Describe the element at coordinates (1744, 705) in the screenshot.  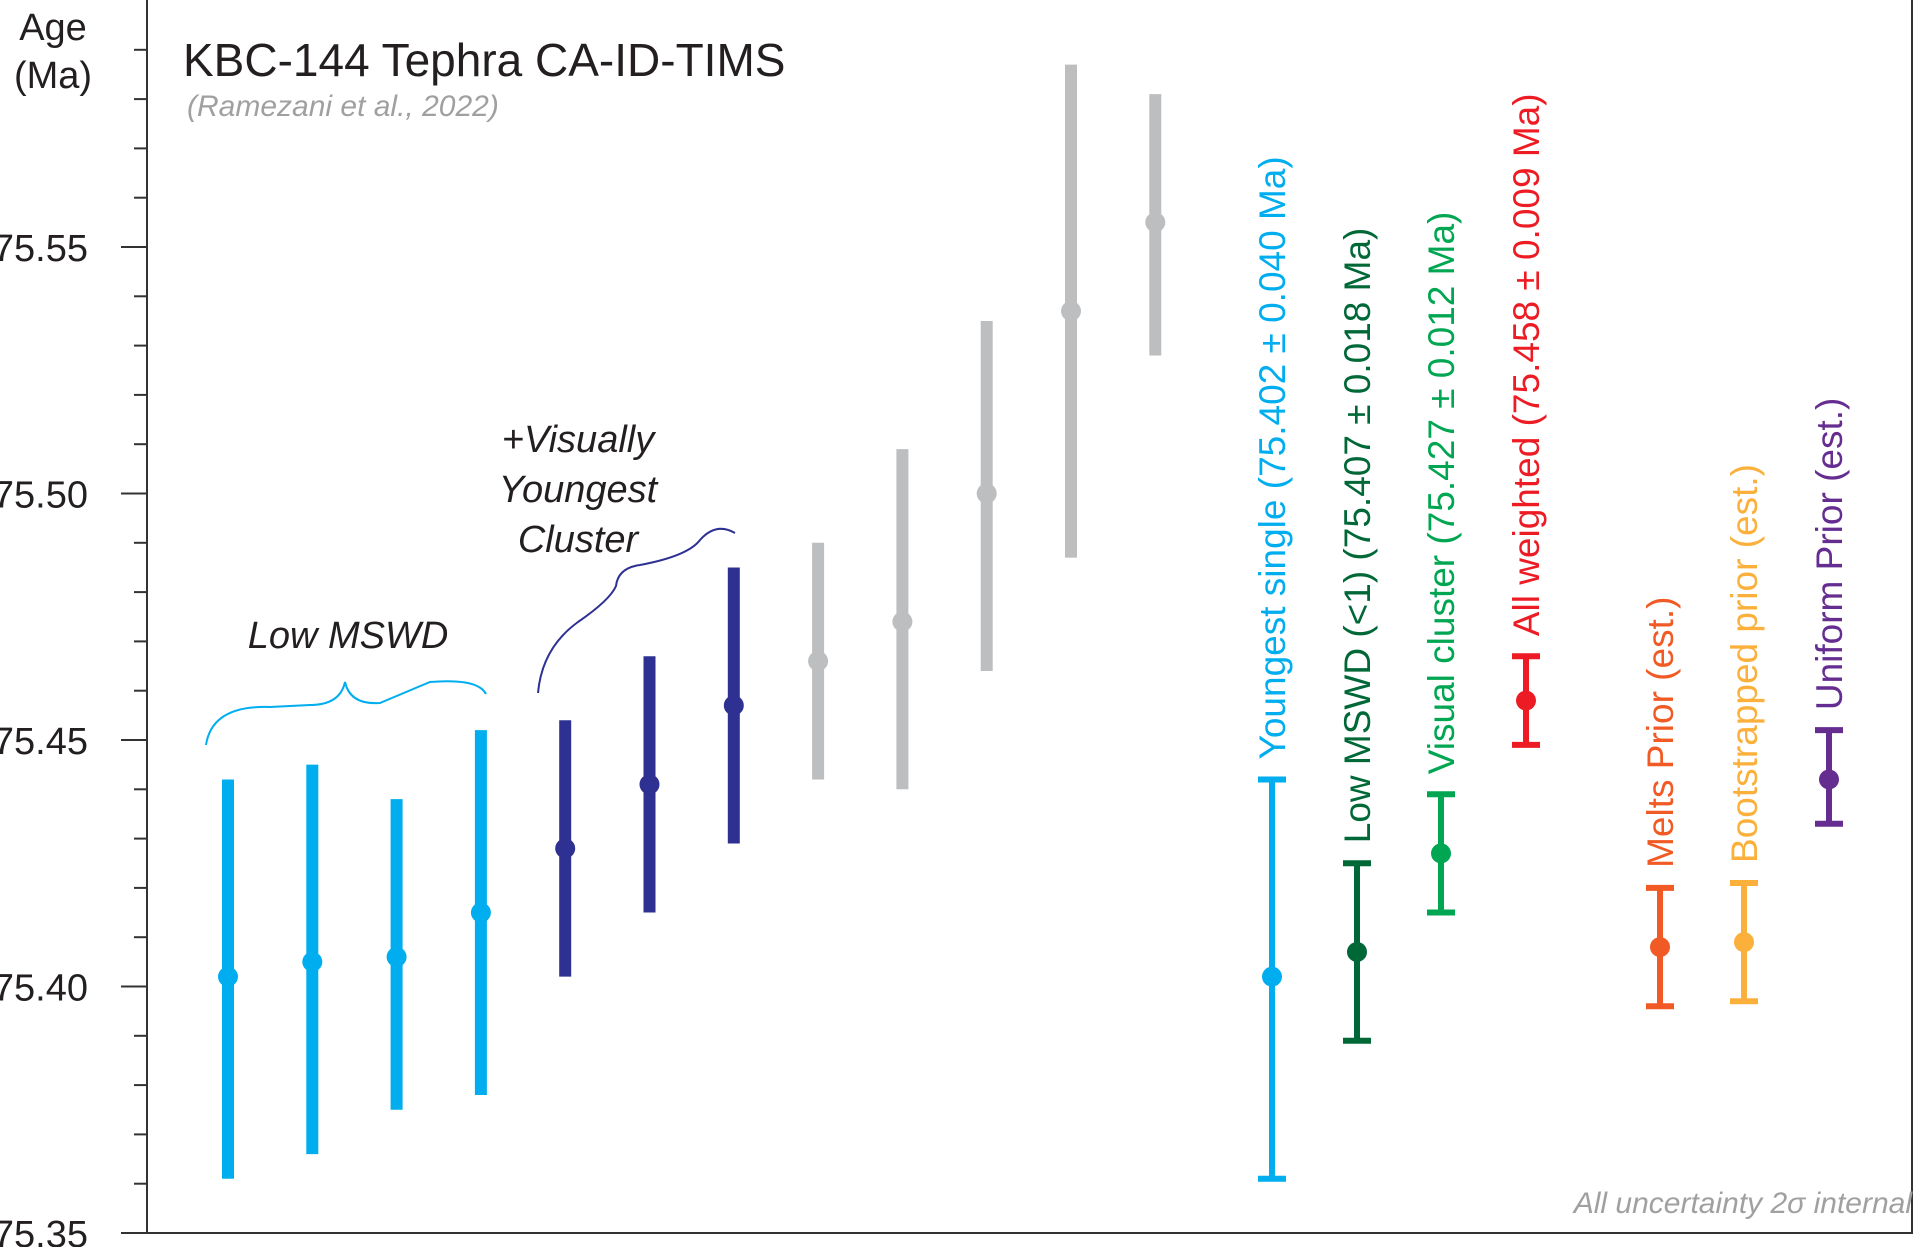
I see `summary-label-name: Bootstrapped prior` at that location.